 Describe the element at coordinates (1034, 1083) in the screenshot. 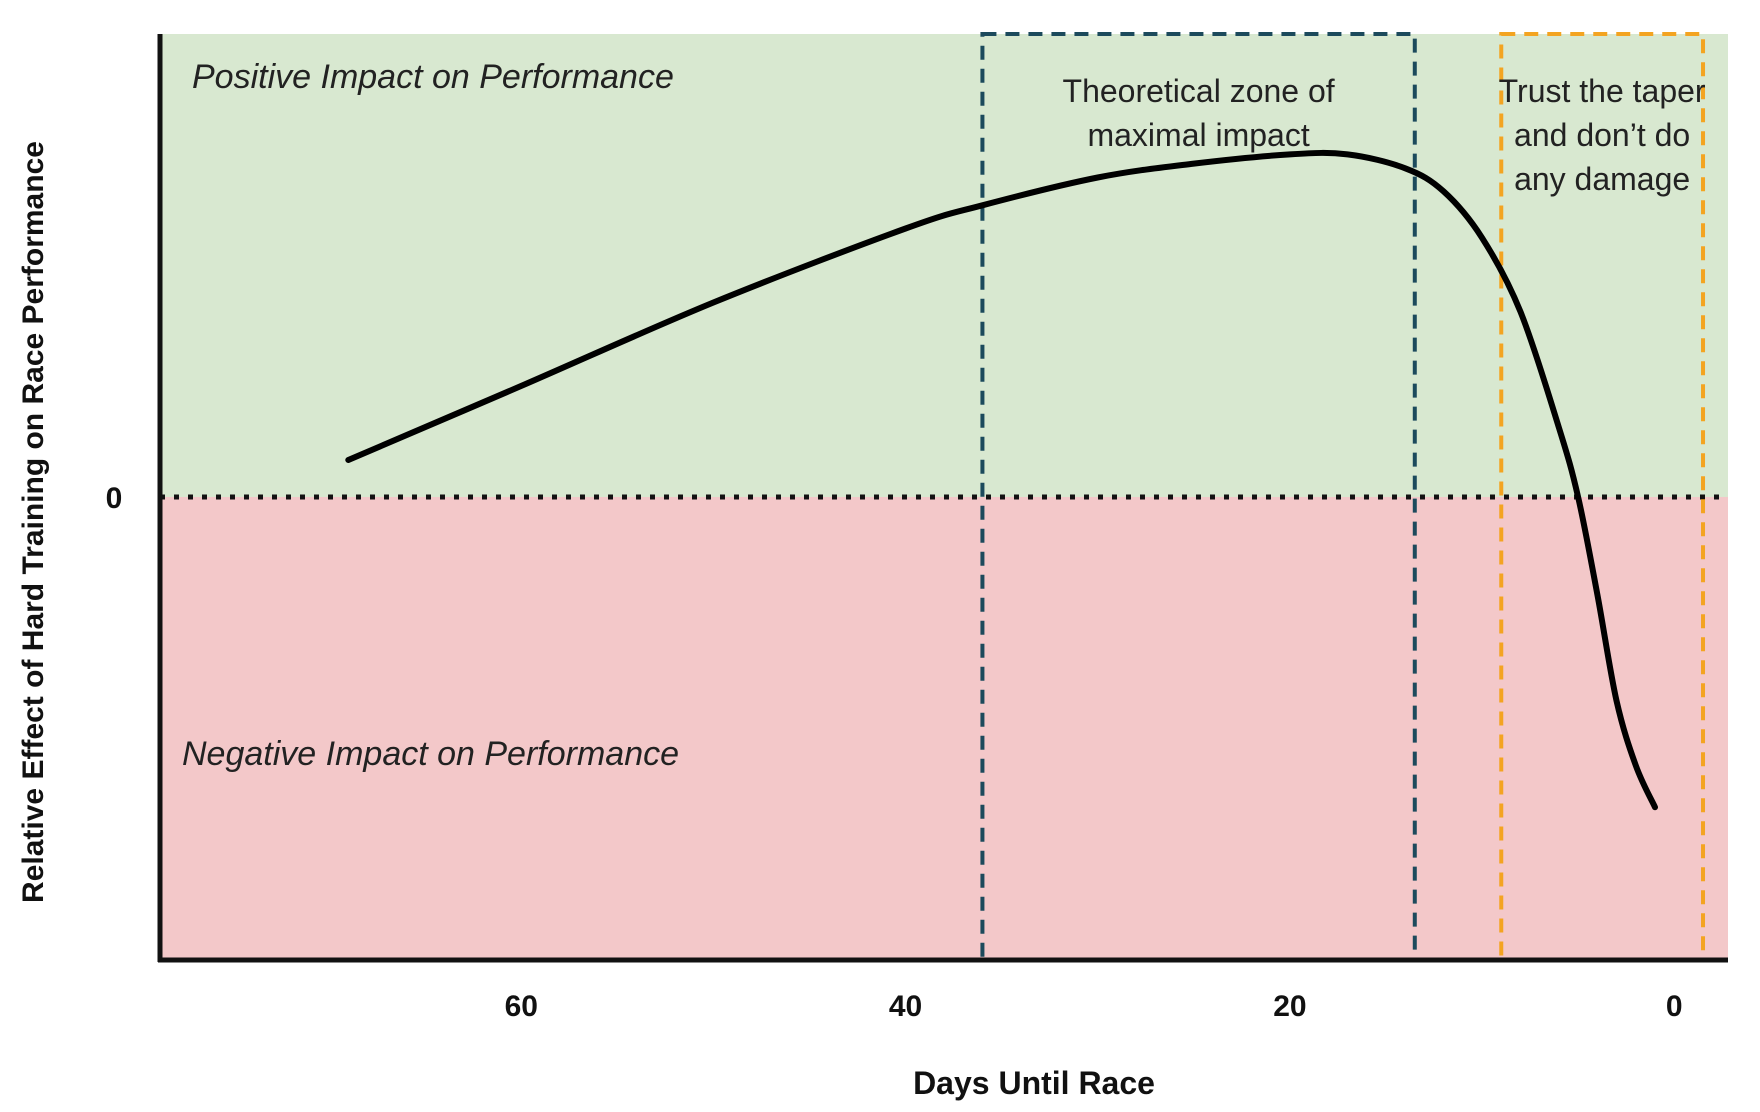

I see `x-axis-title: Days Until Race` at that location.